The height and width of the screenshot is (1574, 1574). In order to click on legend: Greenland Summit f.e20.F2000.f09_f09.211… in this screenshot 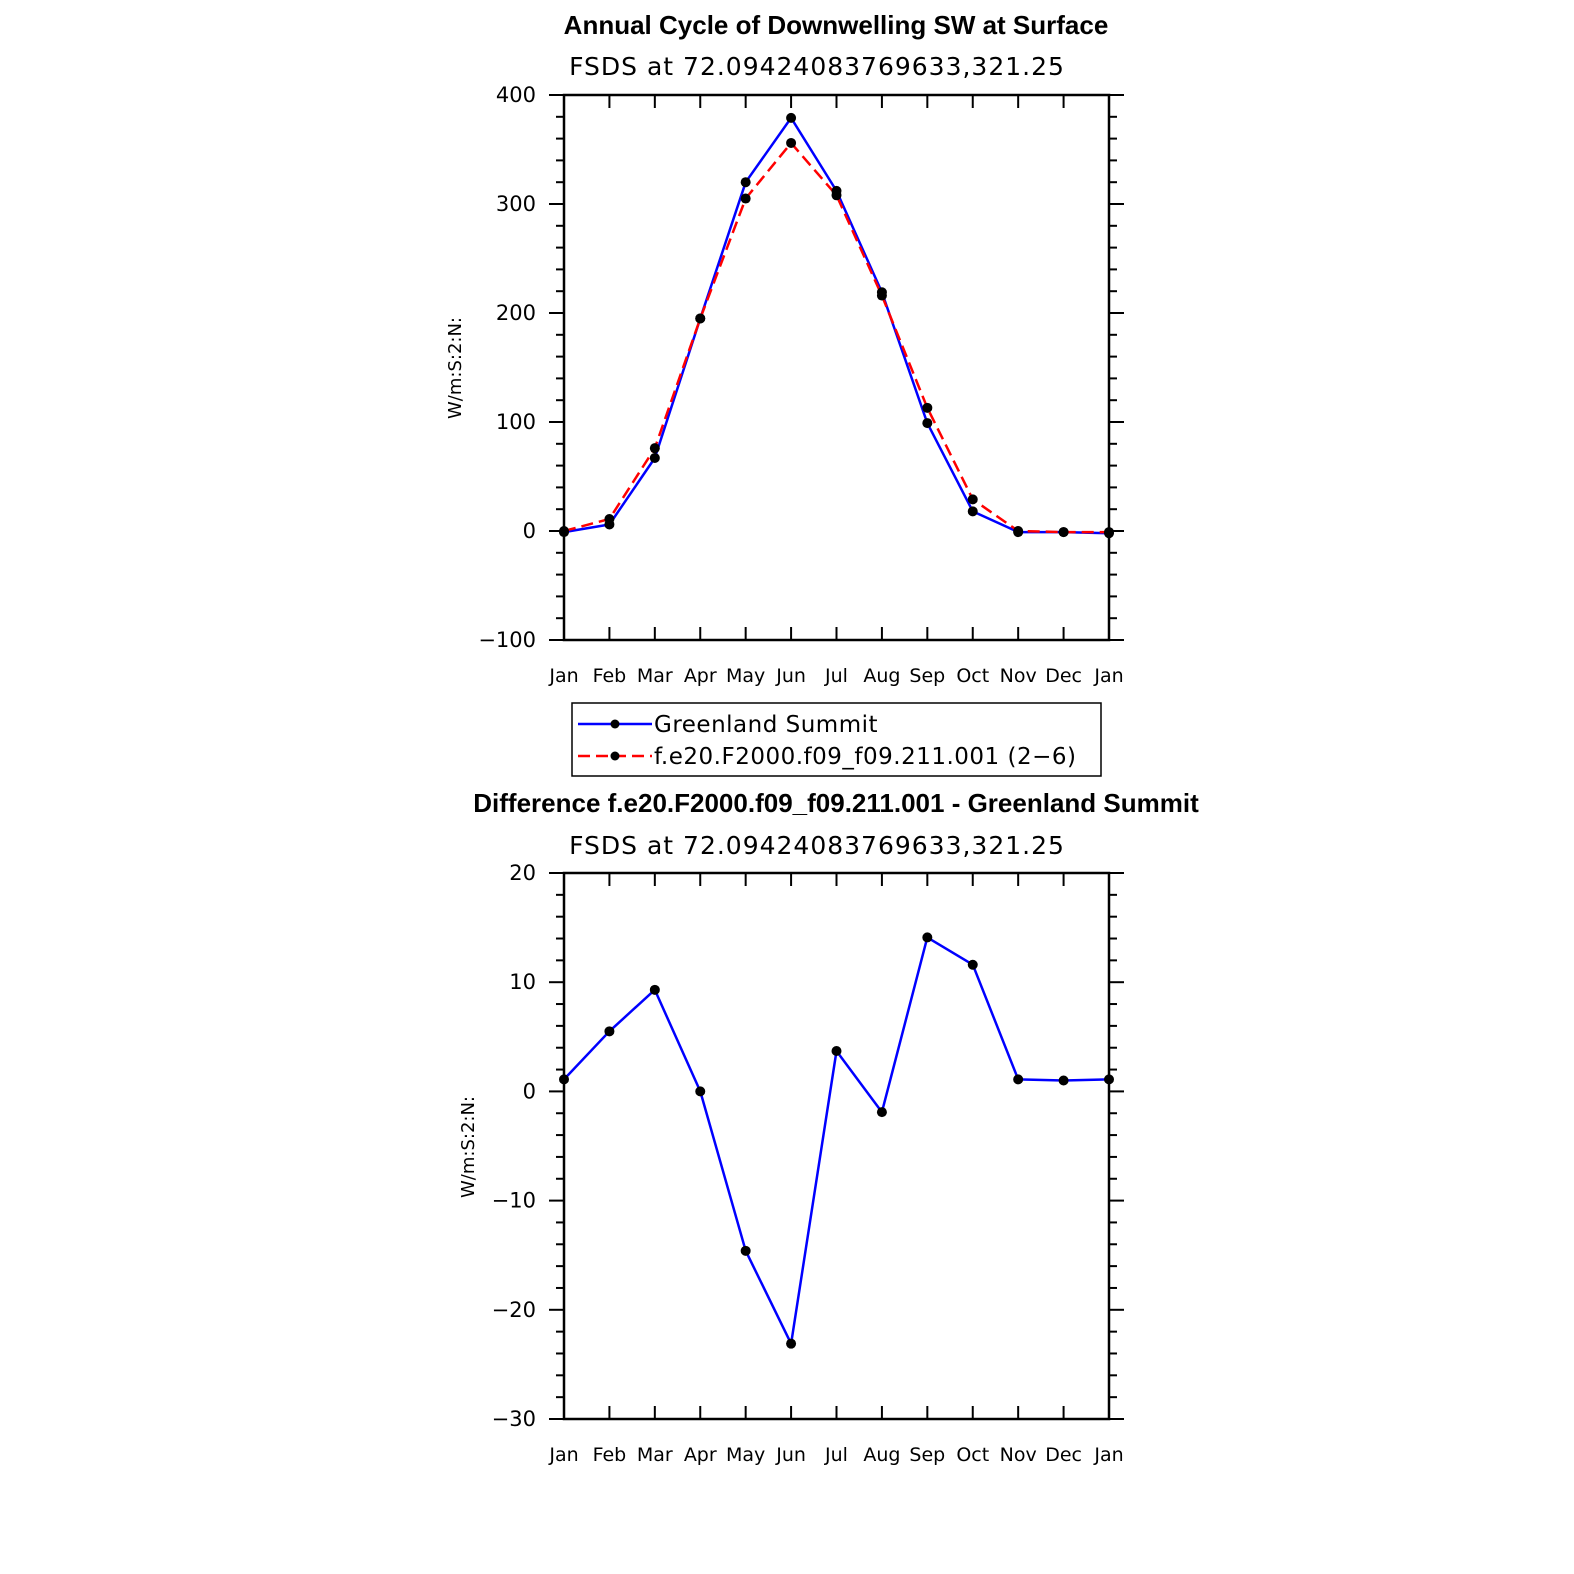, I will do `click(836, 739)`.